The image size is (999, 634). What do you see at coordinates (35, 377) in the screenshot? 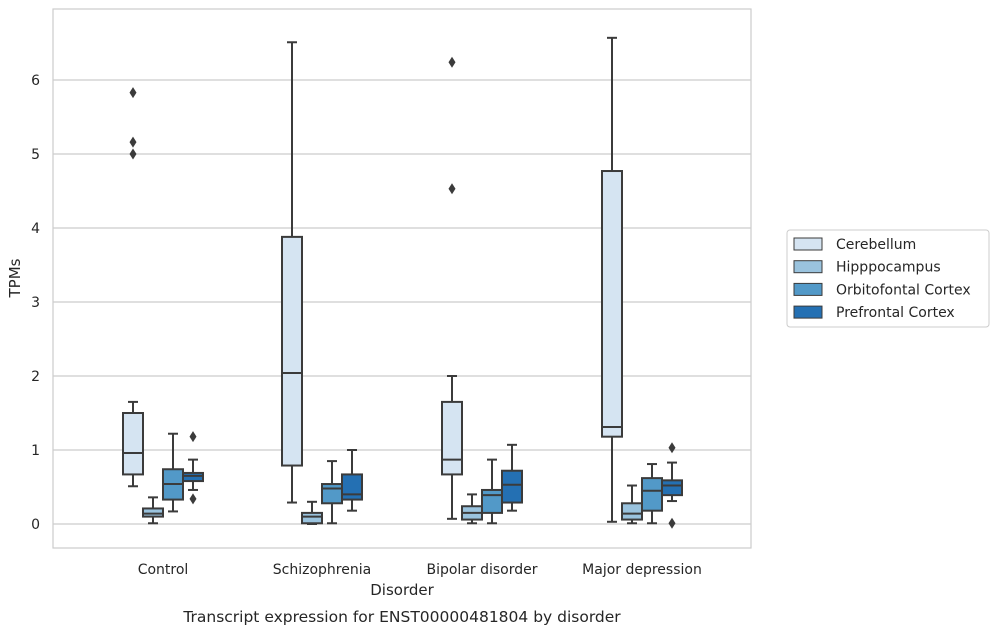
I see `y-tick-label: 2` at bounding box center [35, 377].